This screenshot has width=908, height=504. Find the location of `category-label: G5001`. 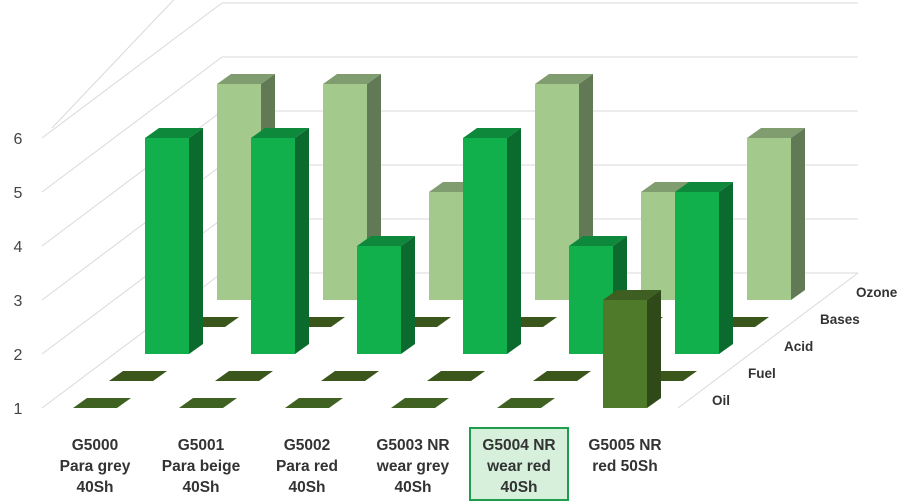

category-label: G5001 is located at coordinates (201, 445).